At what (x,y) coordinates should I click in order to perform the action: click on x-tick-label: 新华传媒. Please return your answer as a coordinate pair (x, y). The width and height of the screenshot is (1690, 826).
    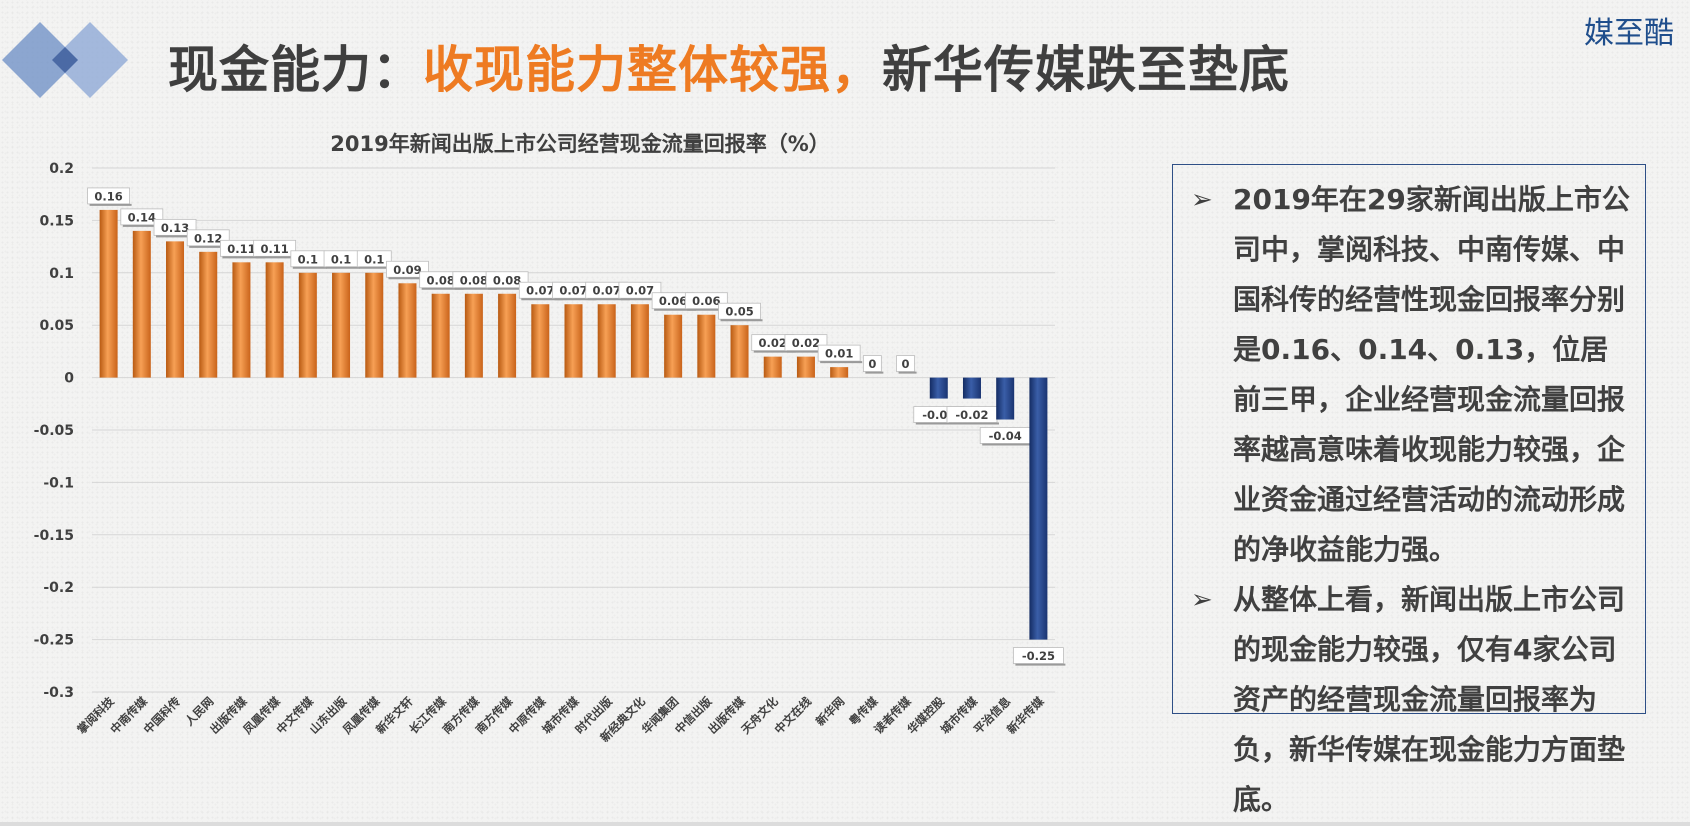
    Looking at the image, I should click on (1025, 715).